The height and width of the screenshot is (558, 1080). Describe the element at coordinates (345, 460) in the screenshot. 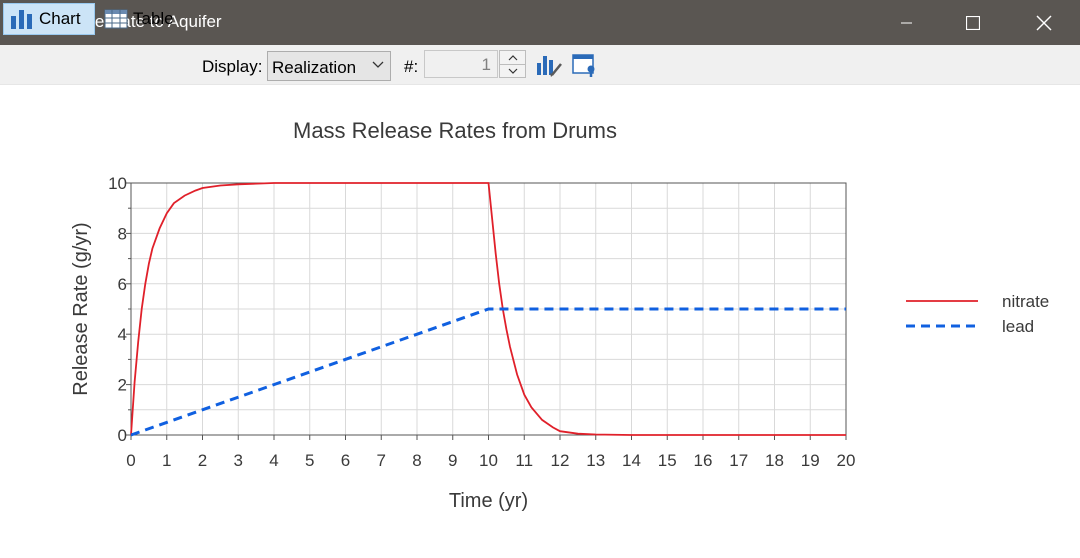

I see `x-tick-label: 6` at that location.